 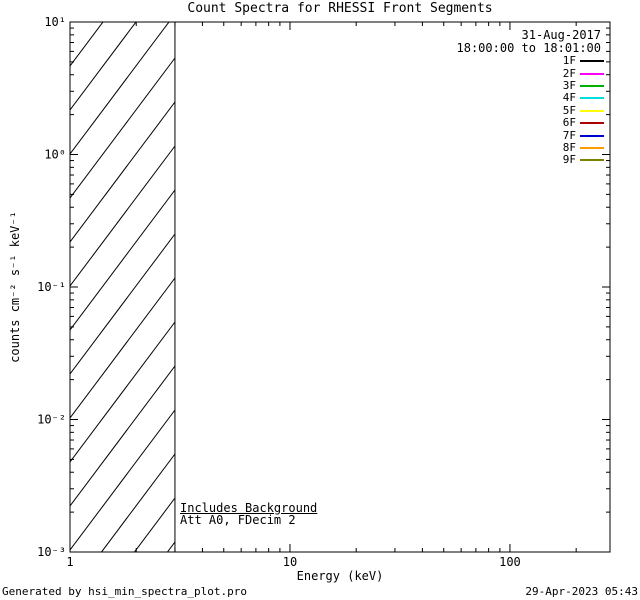 What do you see at coordinates (569, 61) in the screenshot?
I see `legend-entry-label: 1F` at bounding box center [569, 61].